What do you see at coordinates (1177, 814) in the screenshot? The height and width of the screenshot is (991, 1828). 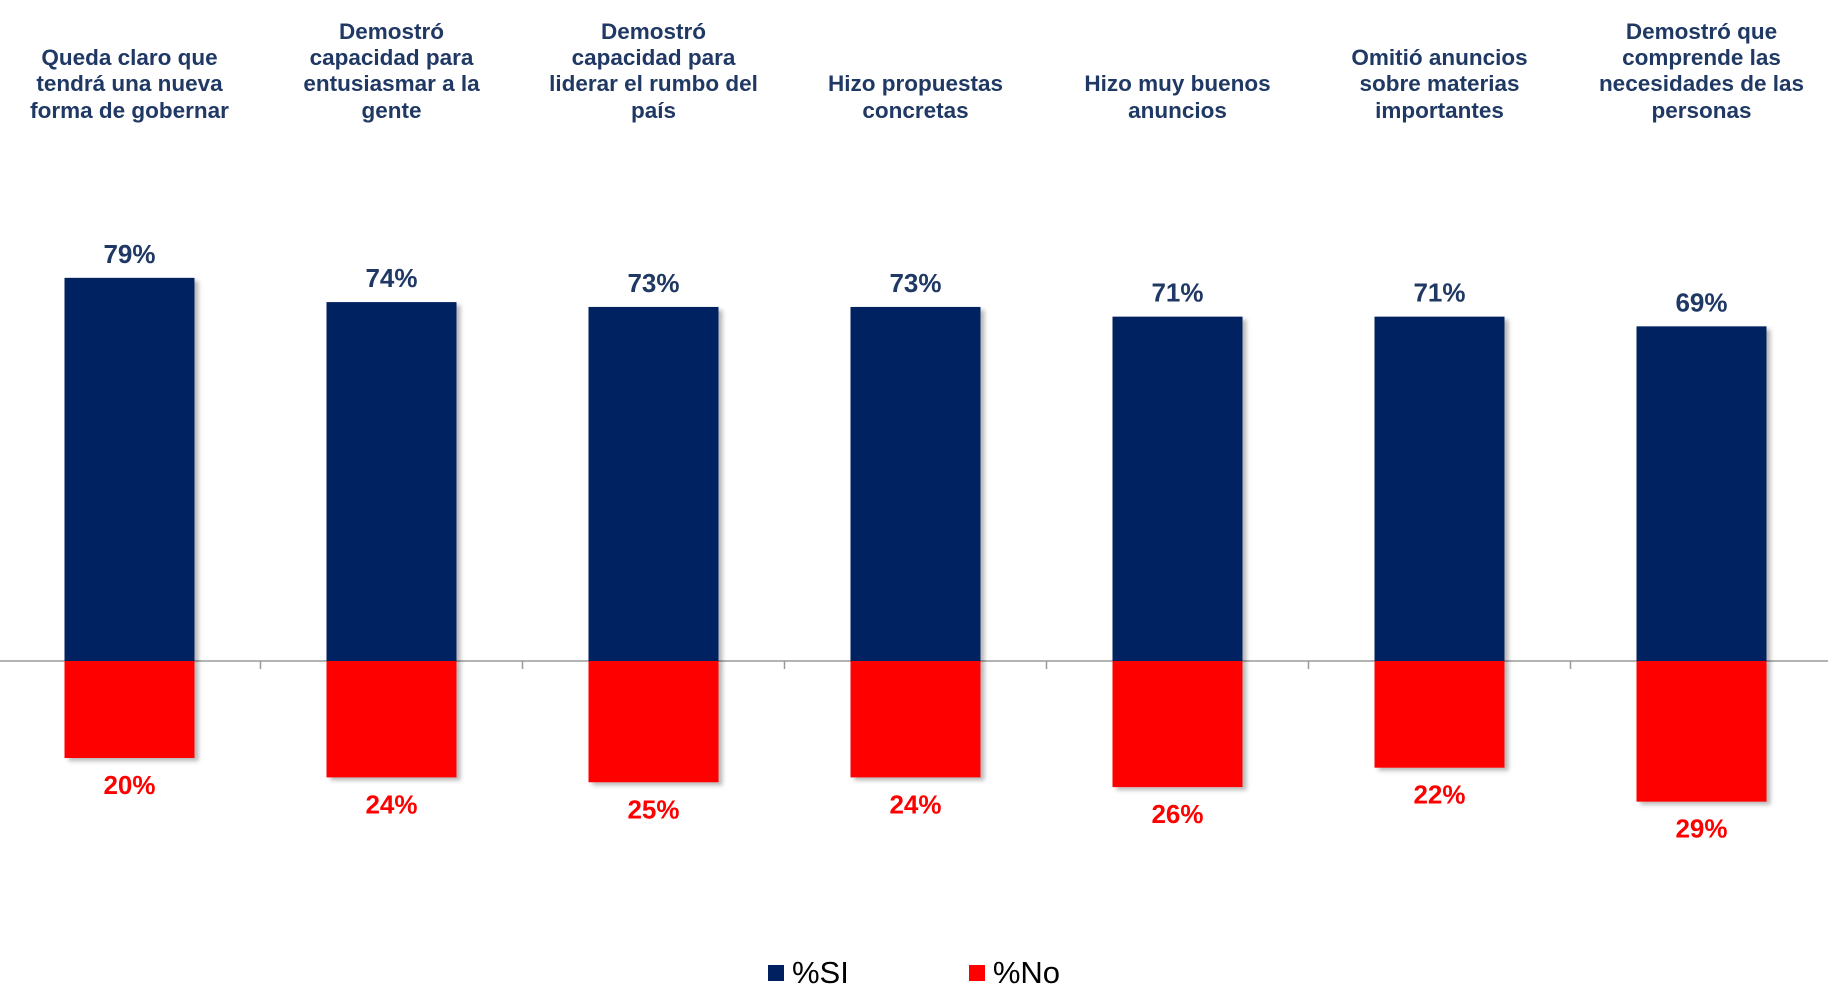 I see `data-label-no: 26%` at bounding box center [1177, 814].